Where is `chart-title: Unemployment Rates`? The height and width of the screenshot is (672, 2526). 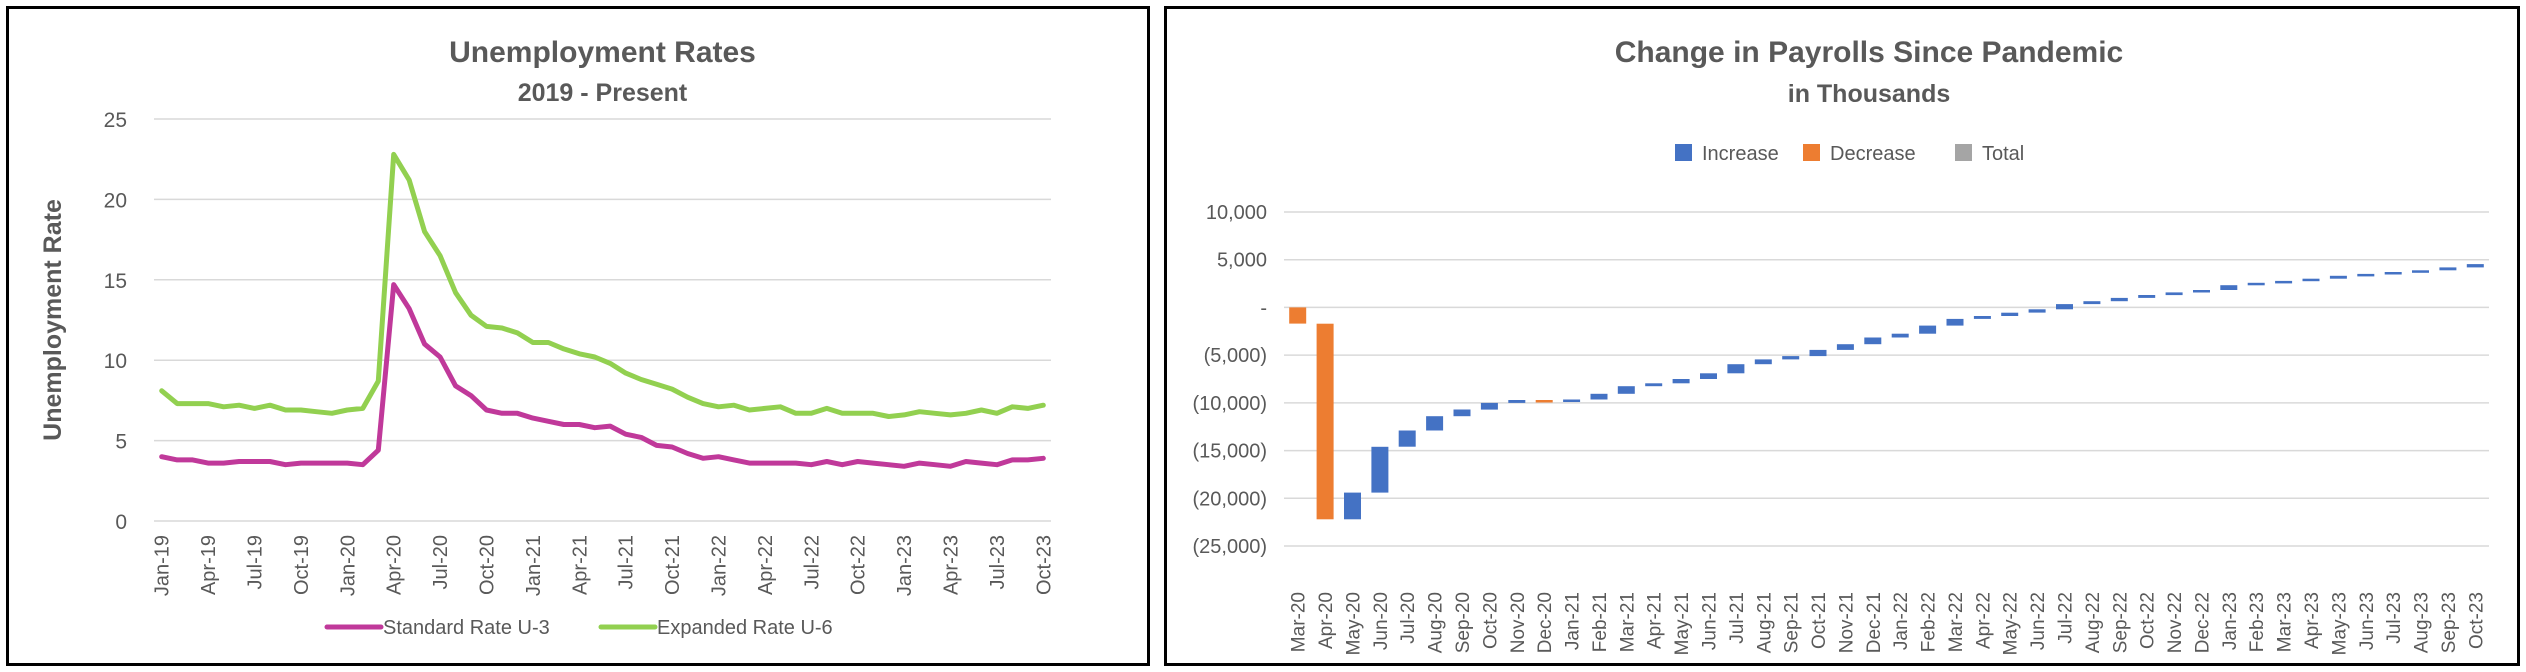 chart-title: Unemployment Rates is located at coordinates (602, 52).